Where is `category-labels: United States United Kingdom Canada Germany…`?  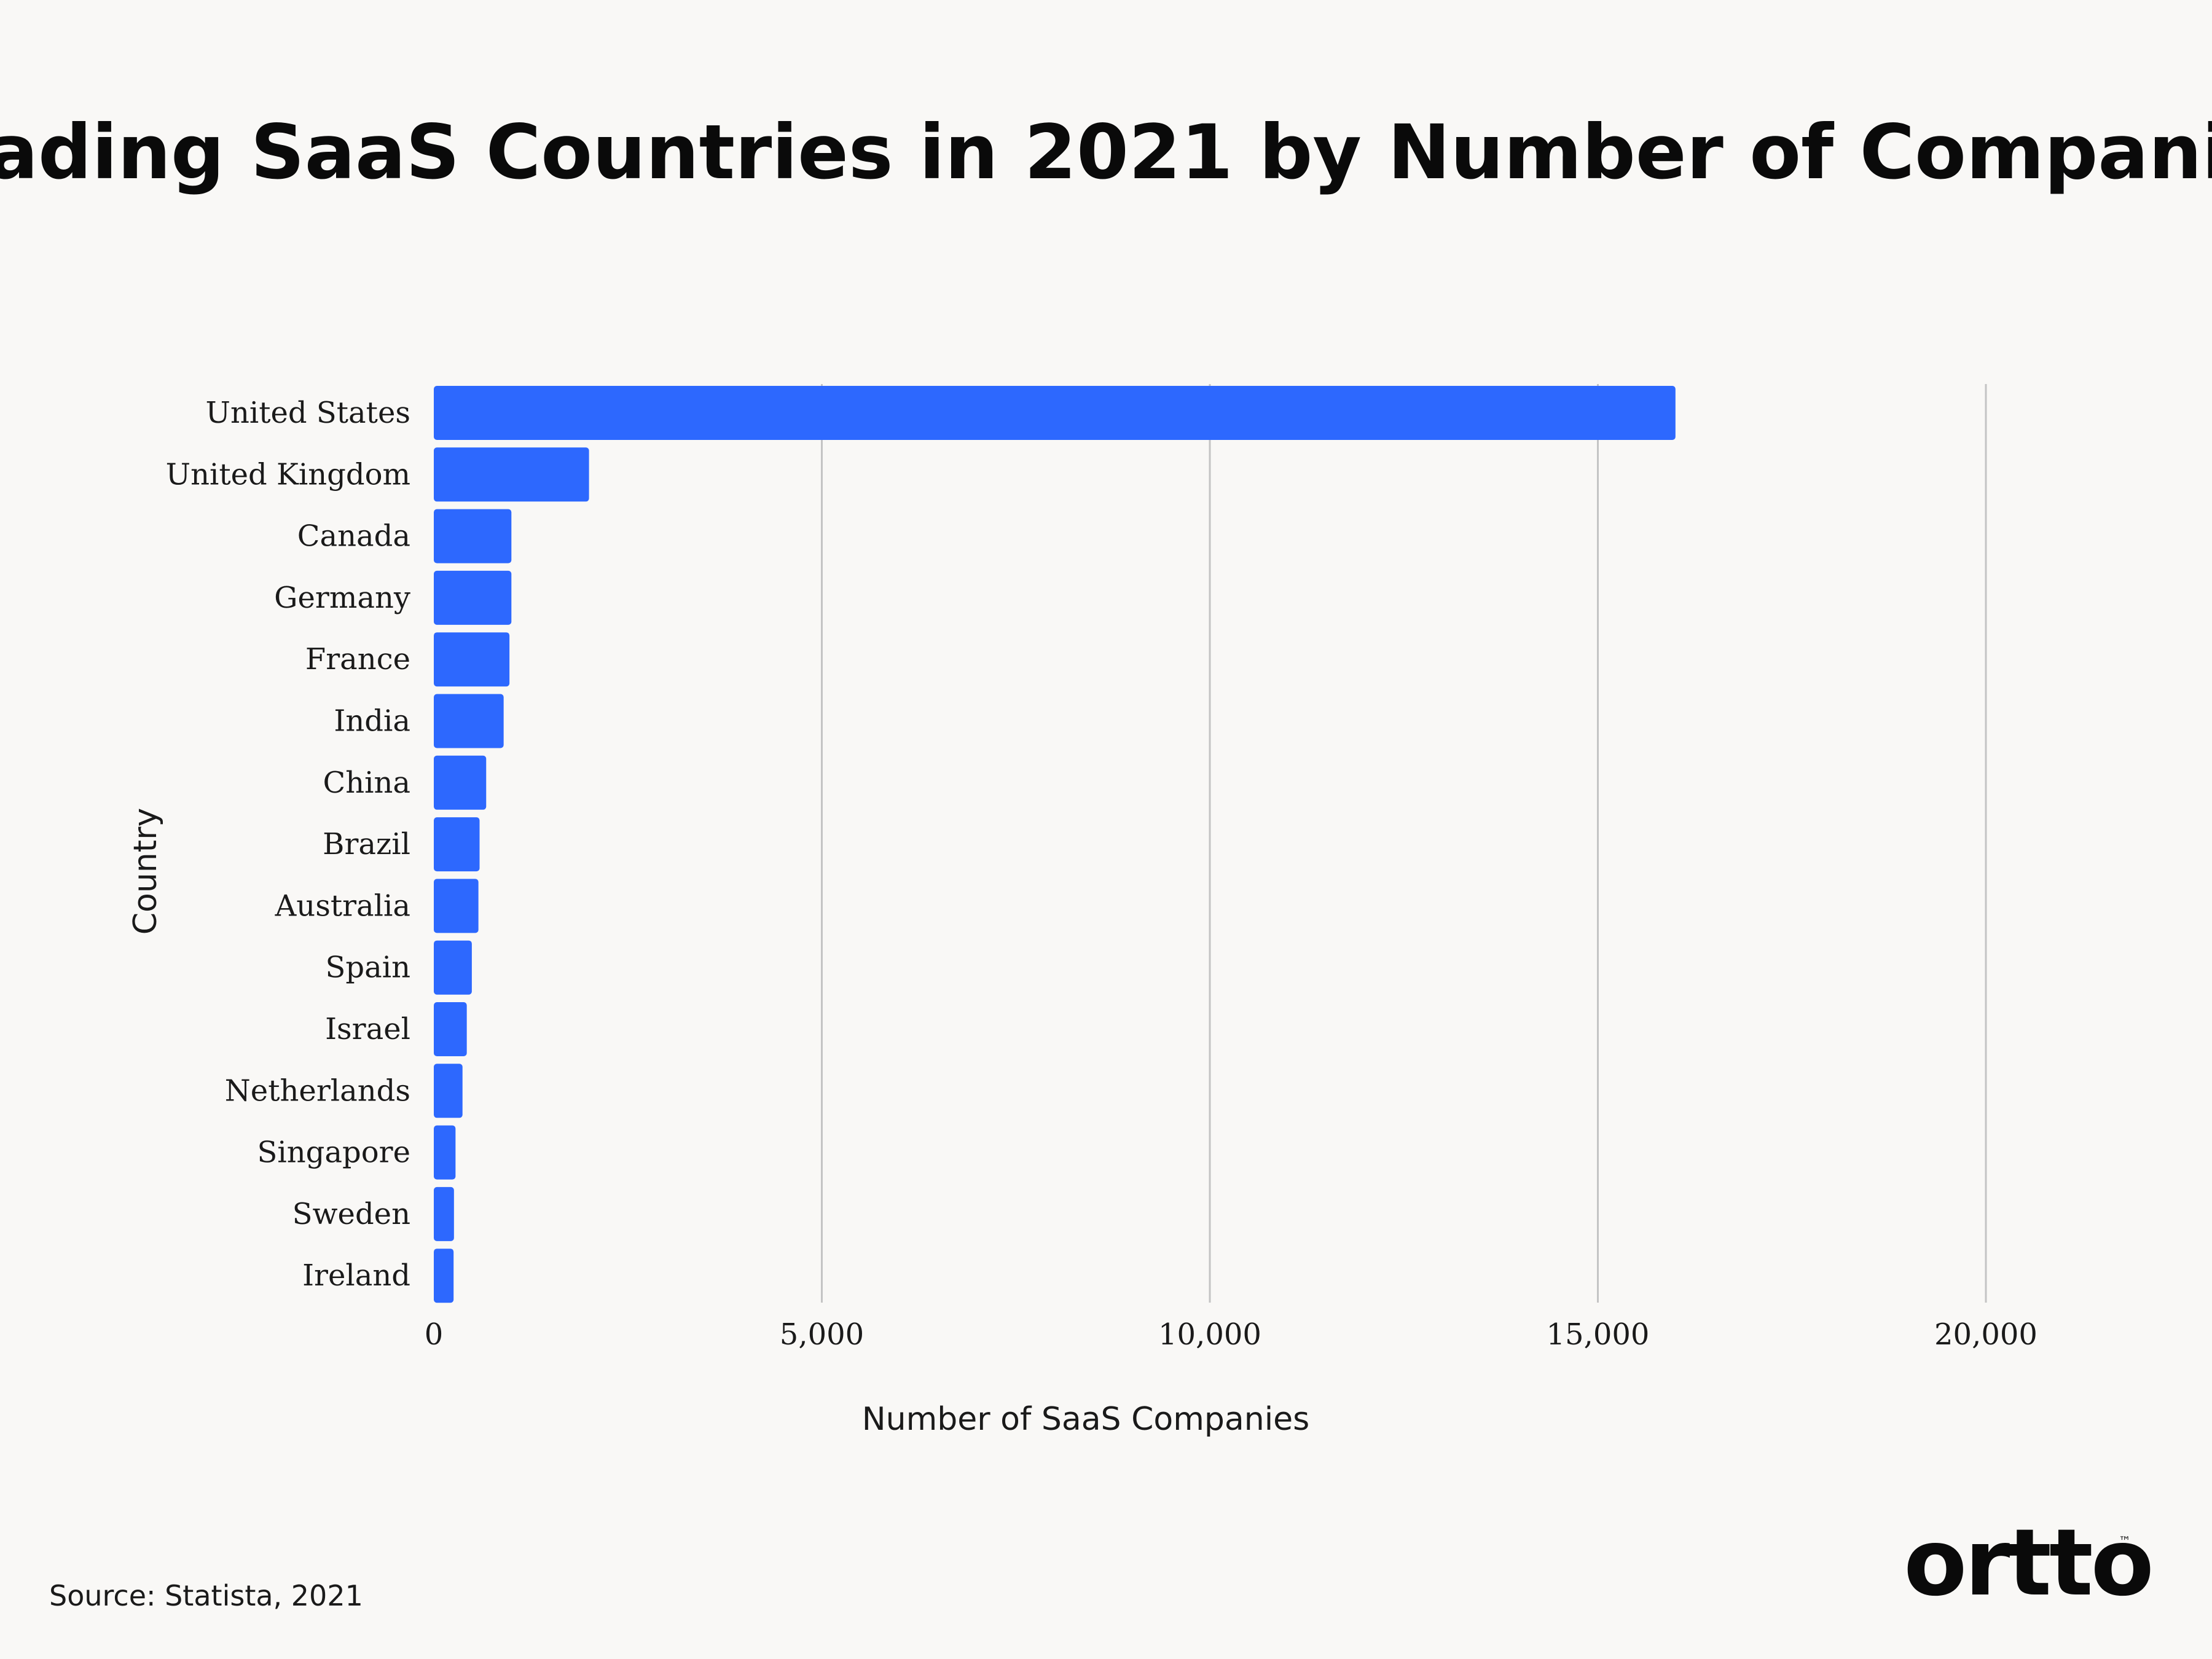 category-labels: United States United Kingdom Canada Germany… is located at coordinates (288, 844).